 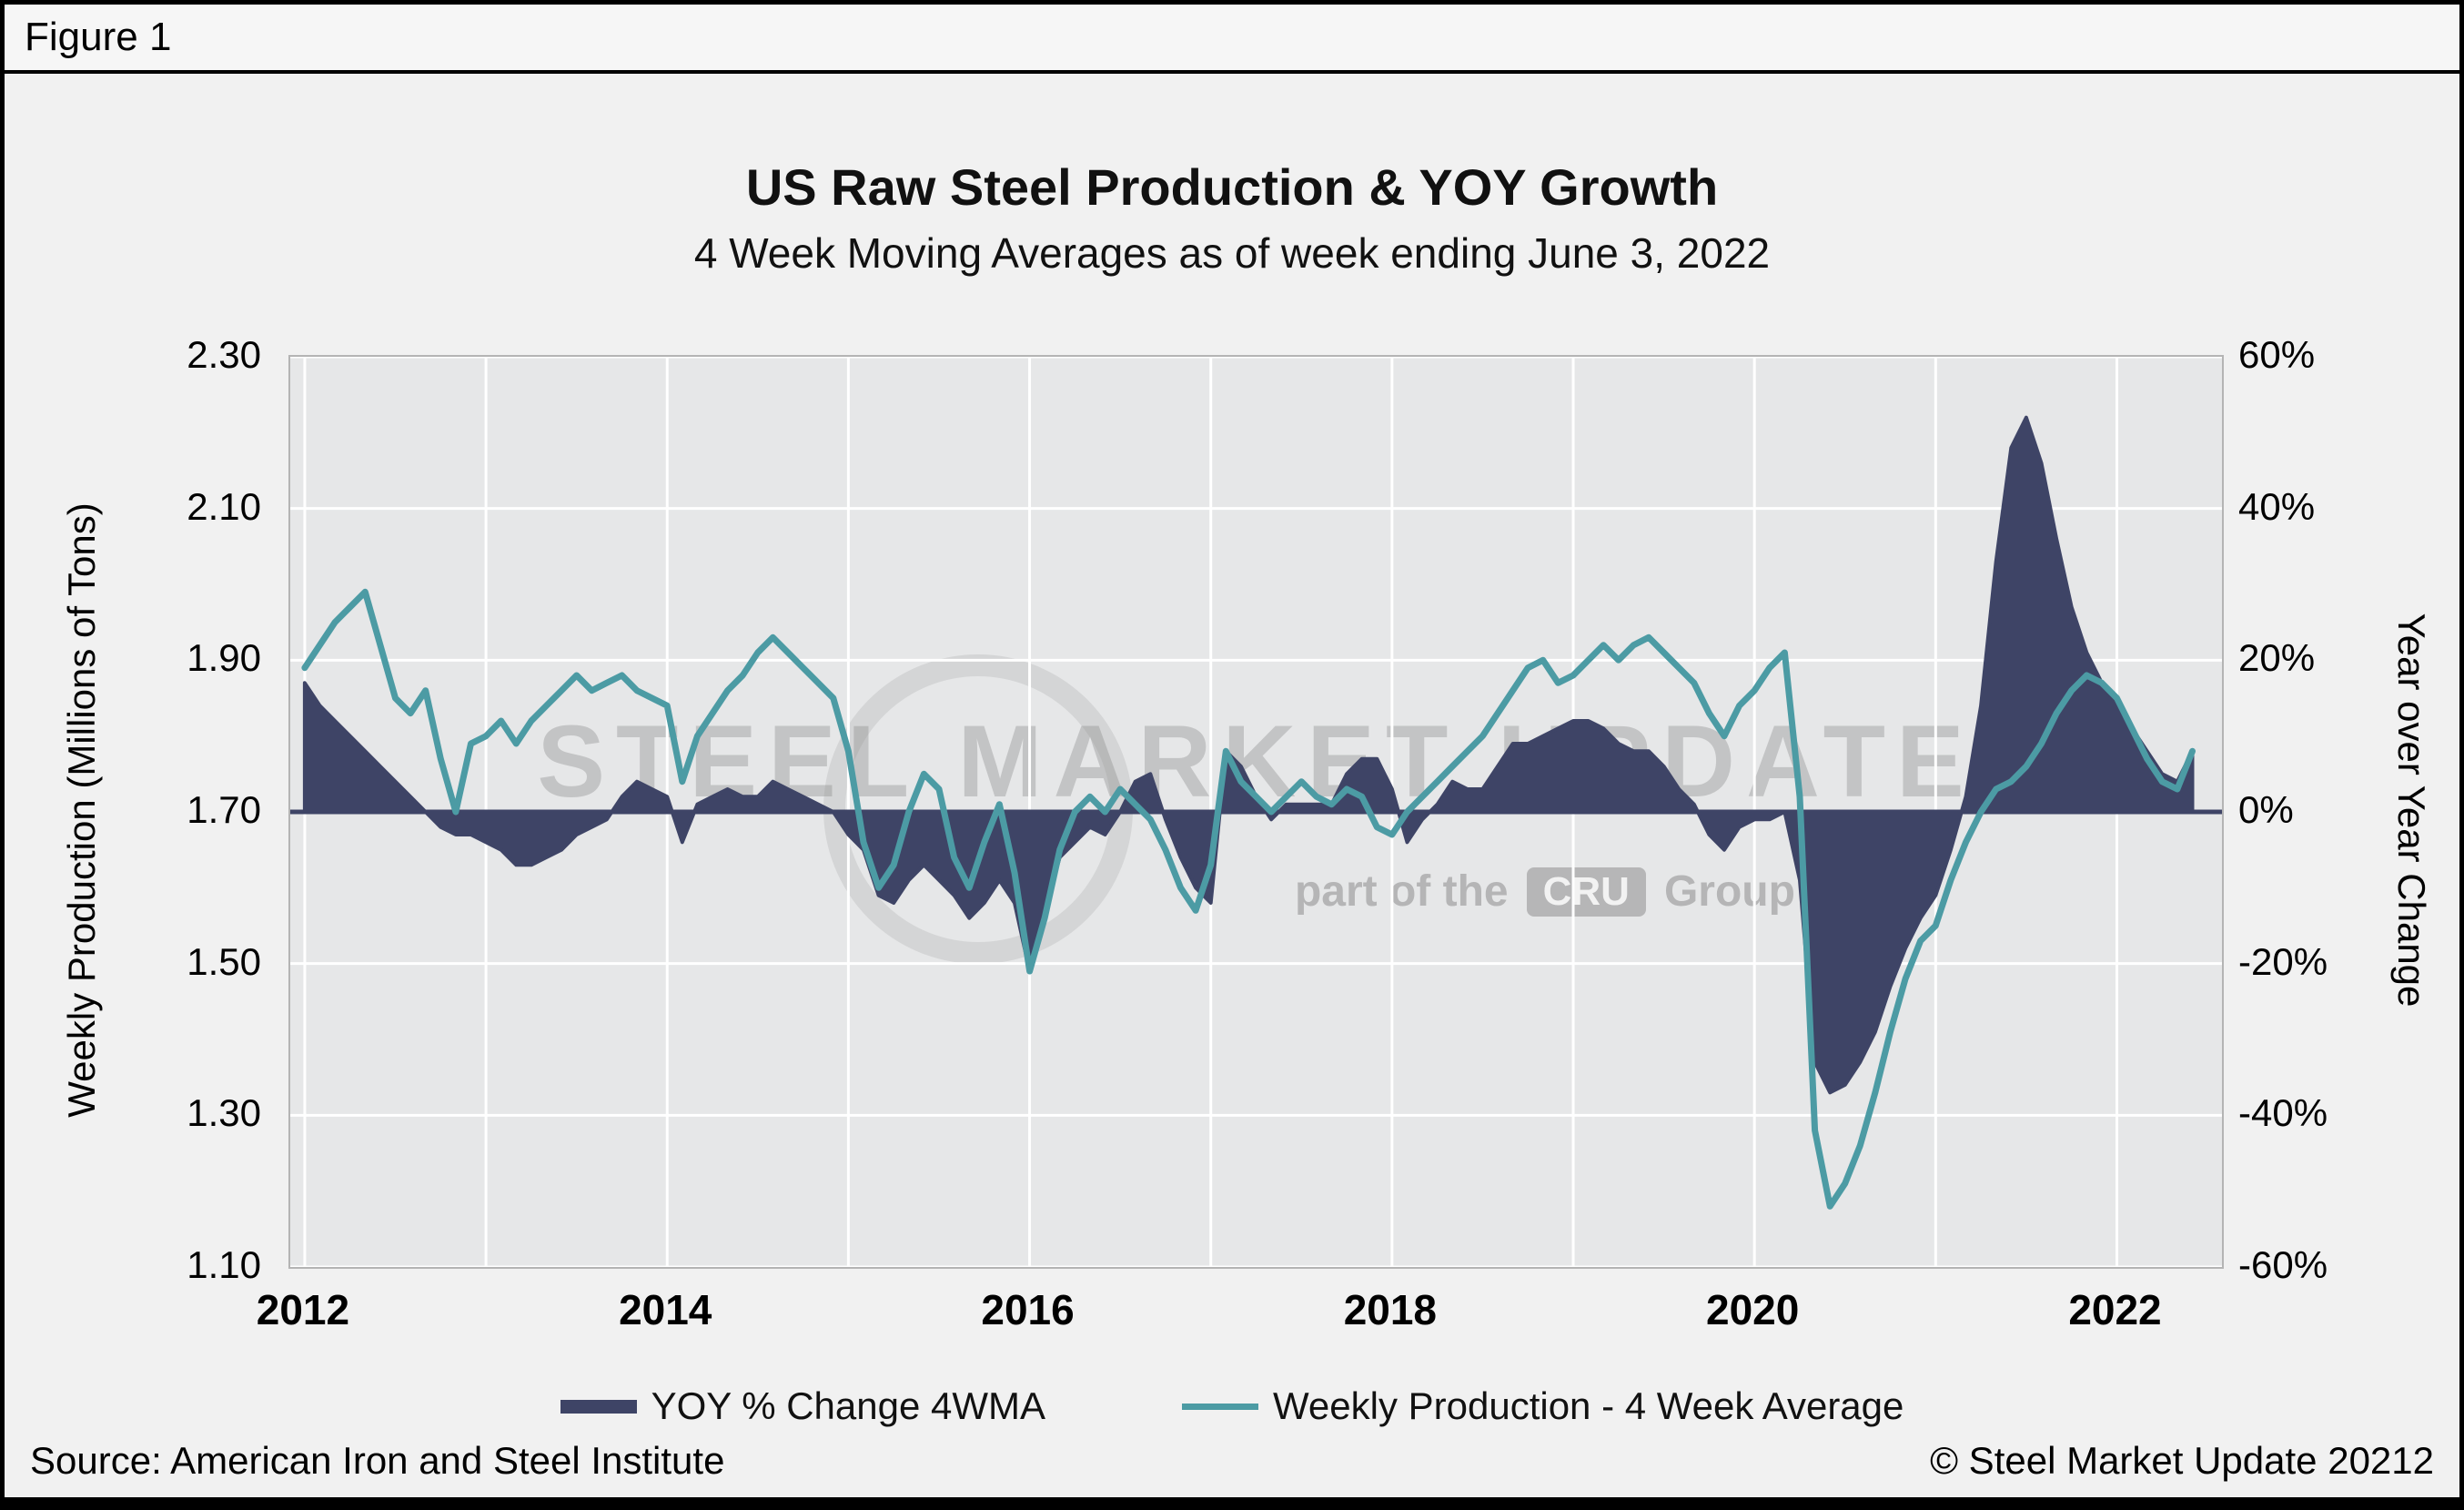 I want to click on right-axis-tick: -40%, so click(x=2283, y=1113).